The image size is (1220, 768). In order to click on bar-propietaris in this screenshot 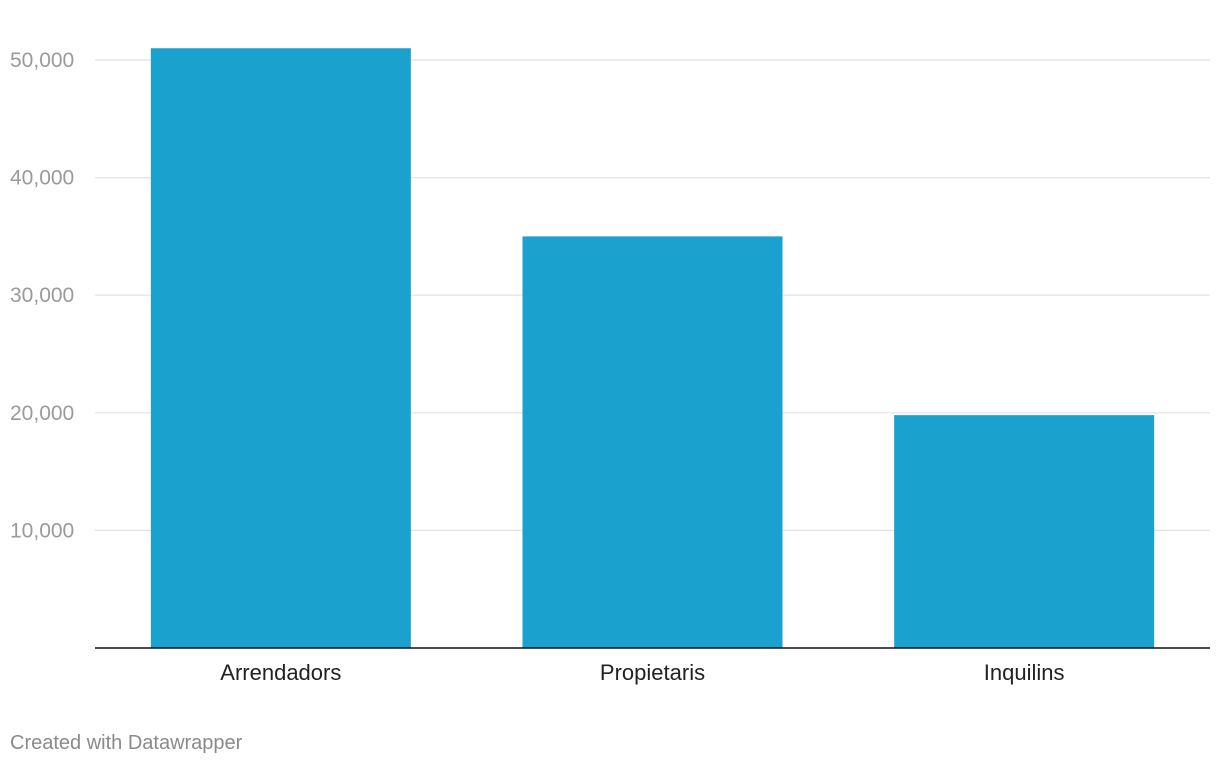, I will do `click(652, 442)`.